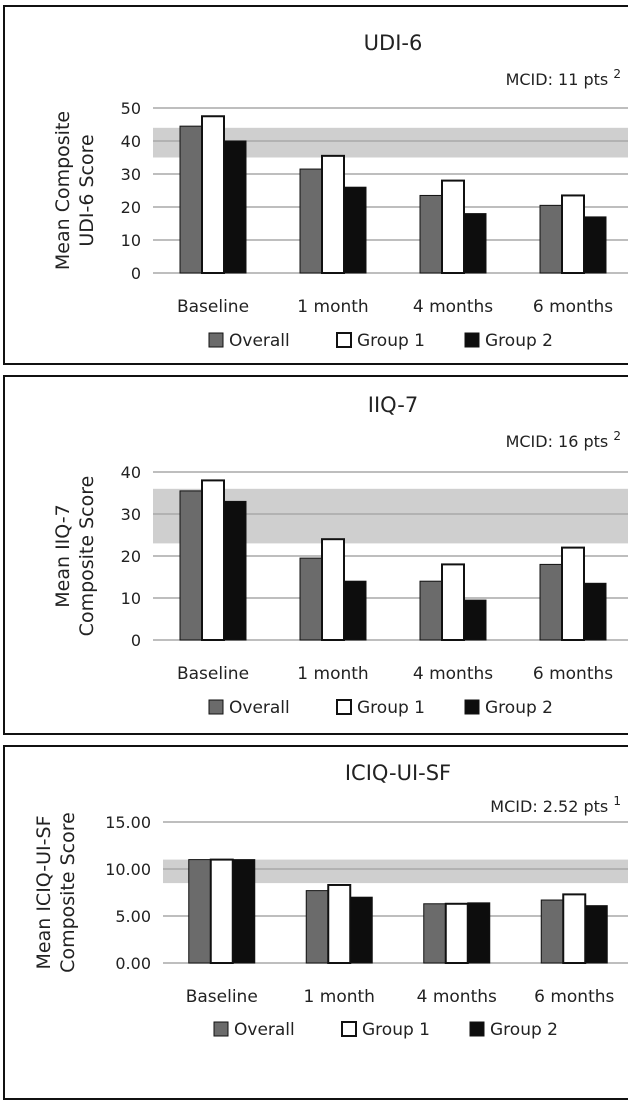 Image resolution: width=628 pixels, height=1102 pixels. I want to click on mcid-text: MCID: 11 pts, so click(560, 79).